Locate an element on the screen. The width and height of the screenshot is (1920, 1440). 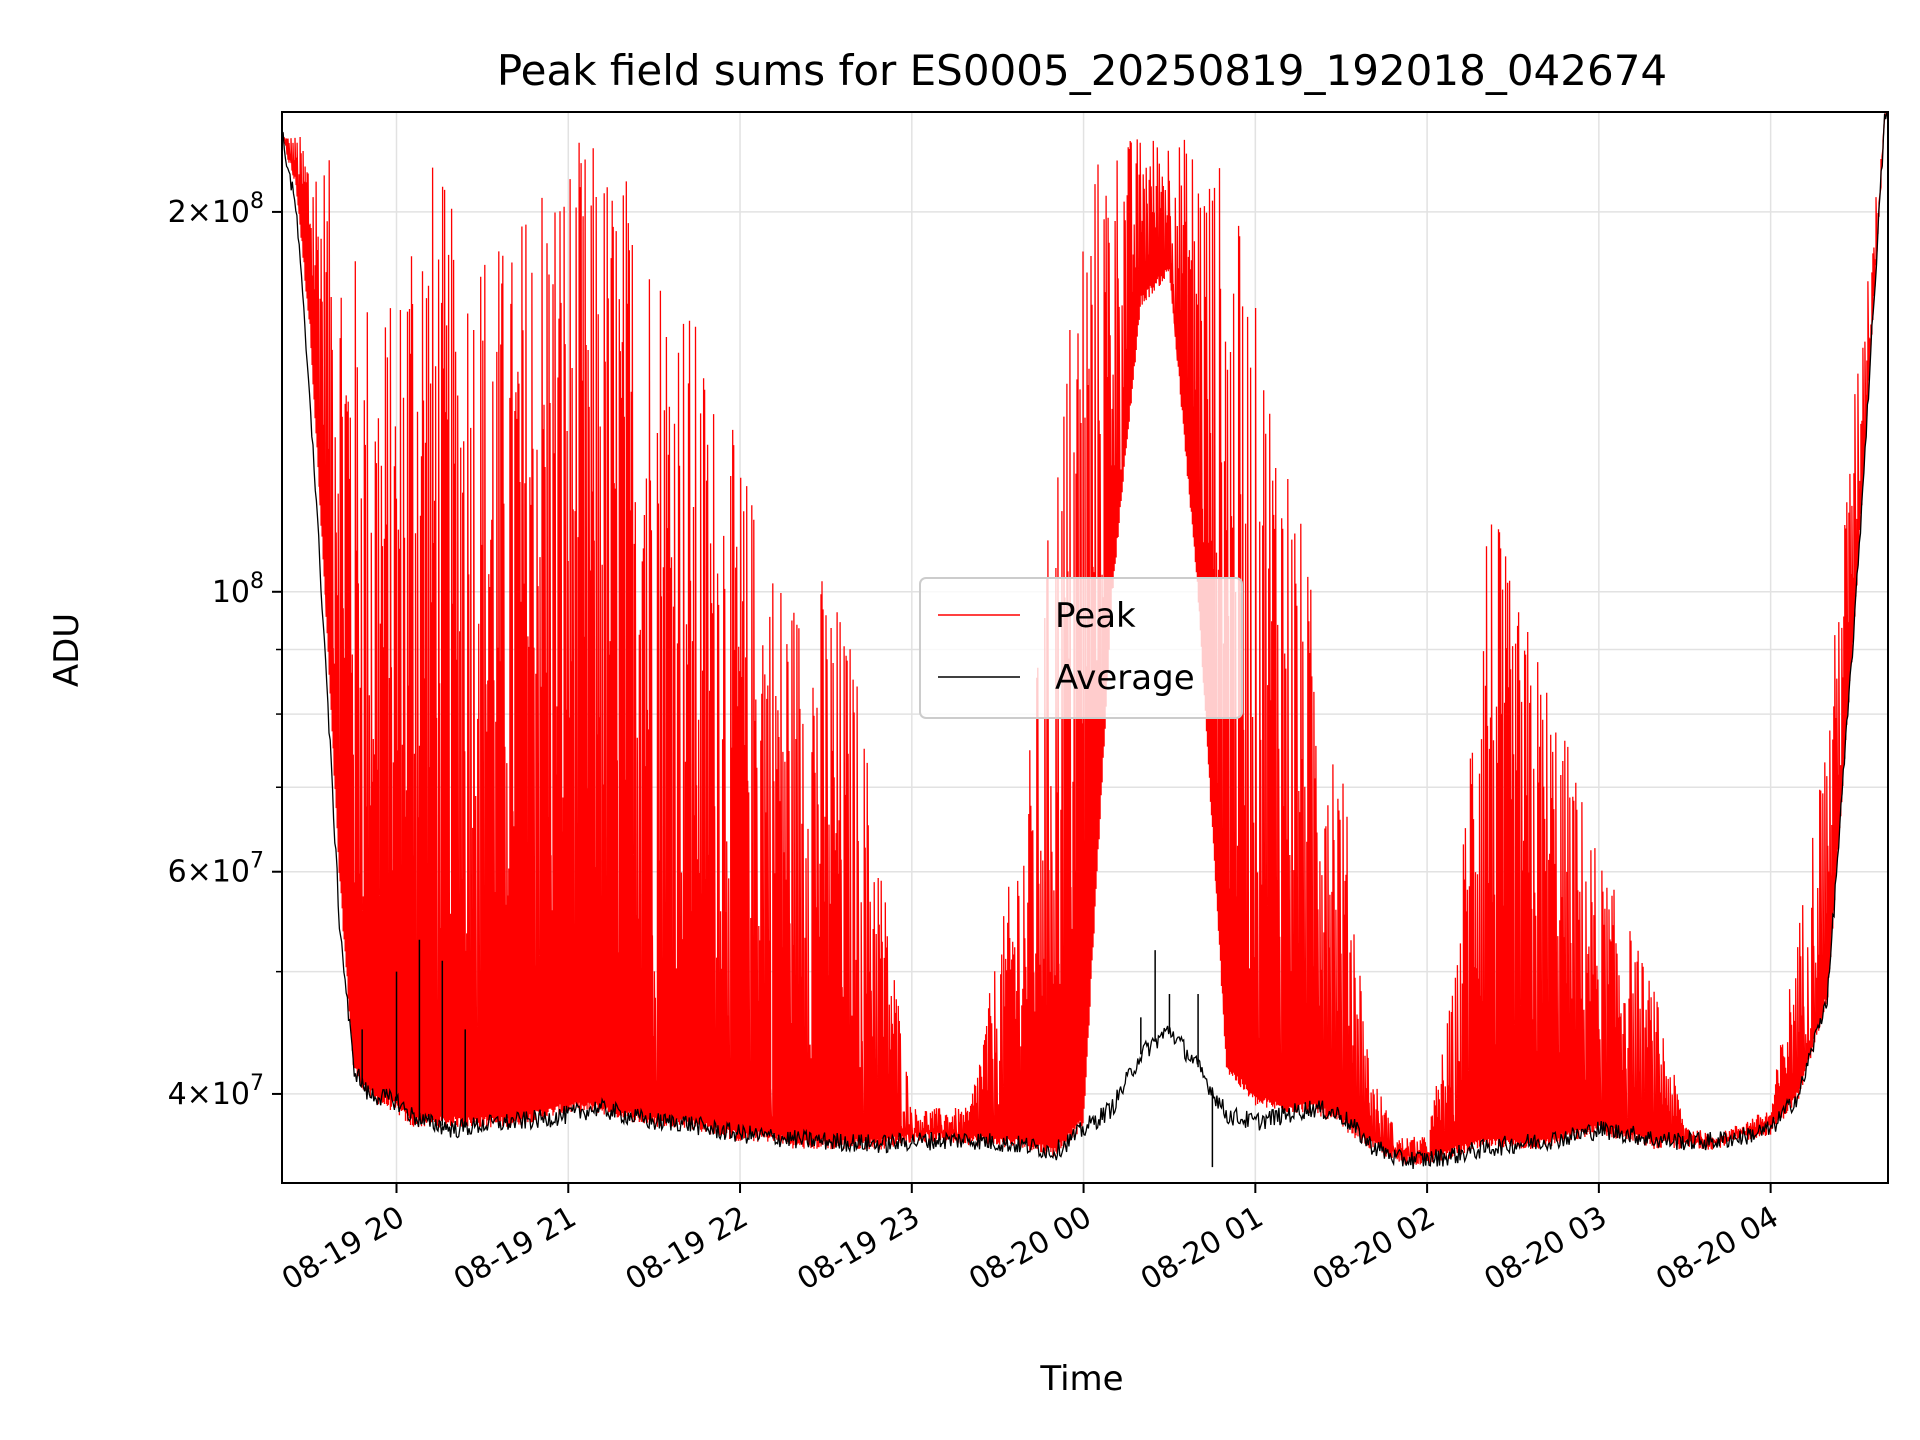
legend-box is located at coordinates (1081, 648).